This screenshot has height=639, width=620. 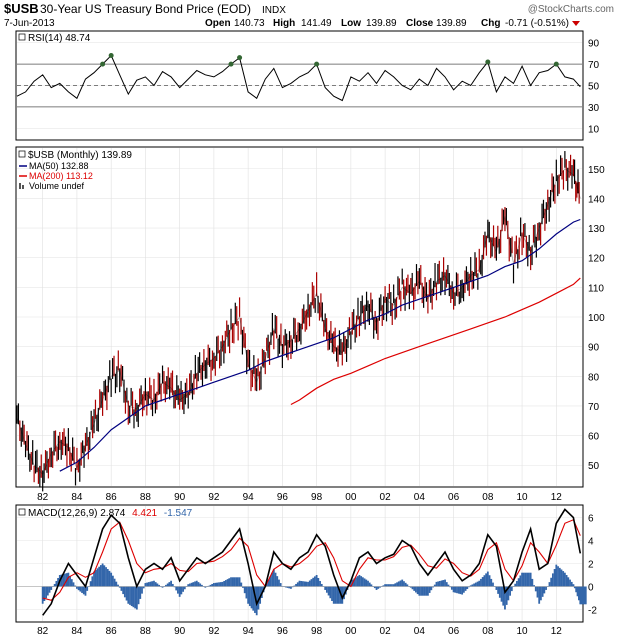 I want to click on high-label: High, so click(x=284, y=23).